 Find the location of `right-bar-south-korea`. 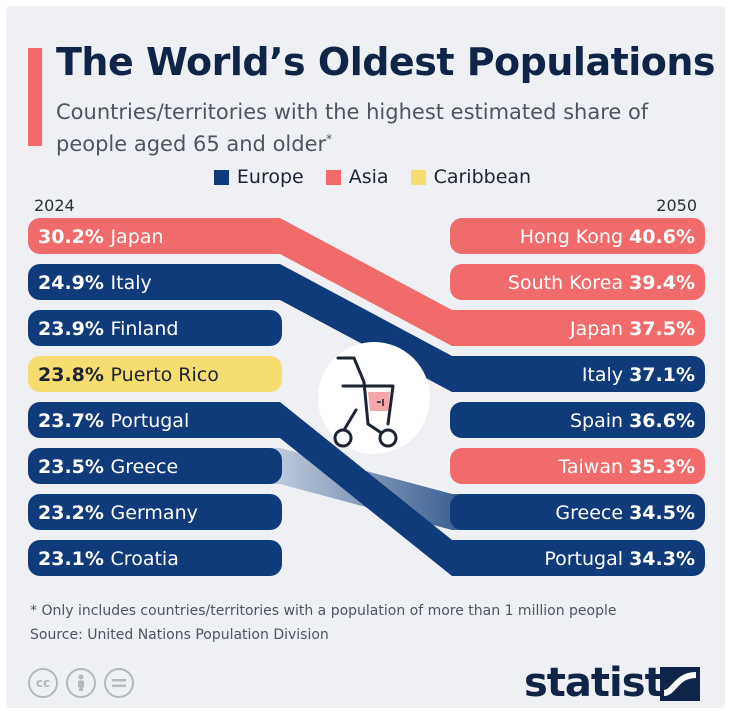

right-bar-south-korea is located at coordinates (577, 282).